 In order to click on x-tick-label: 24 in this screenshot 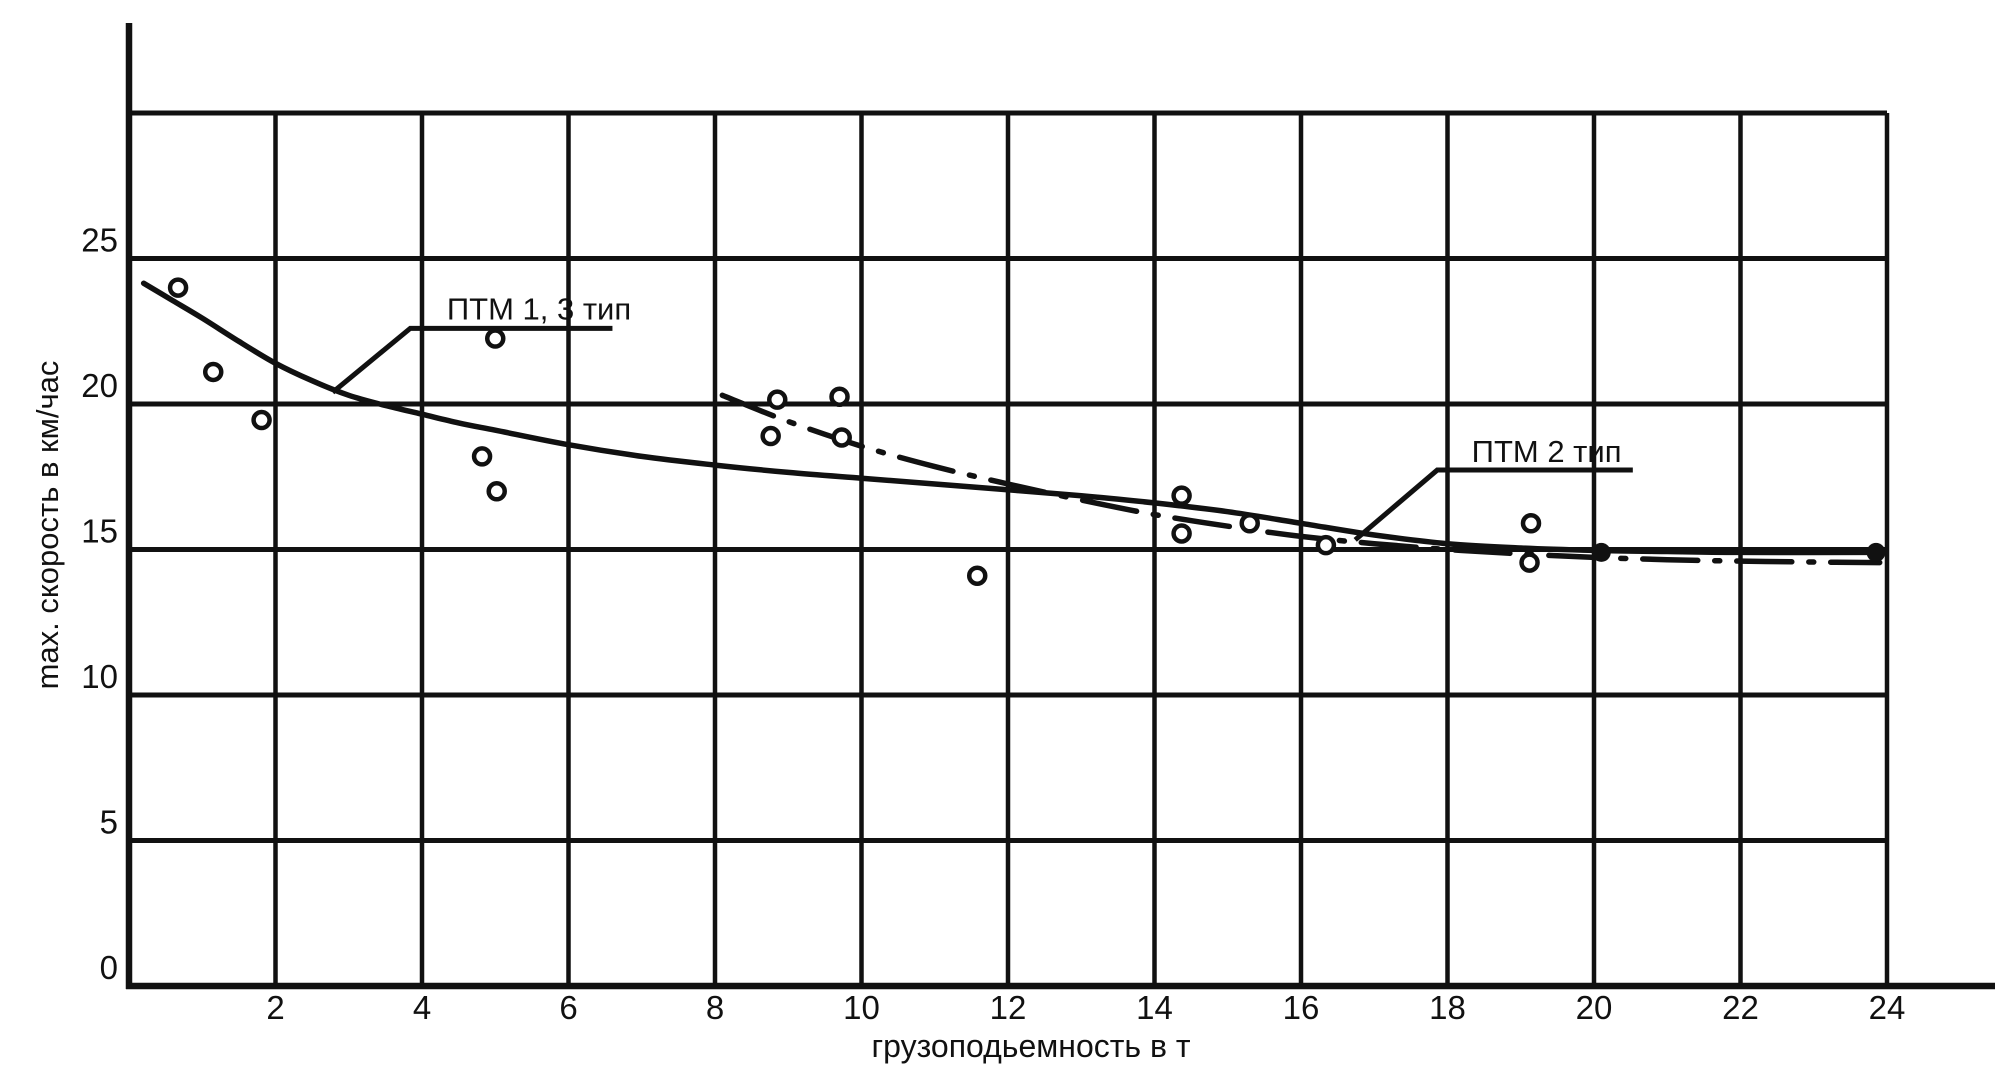, I will do `click(1887, 1007)`.